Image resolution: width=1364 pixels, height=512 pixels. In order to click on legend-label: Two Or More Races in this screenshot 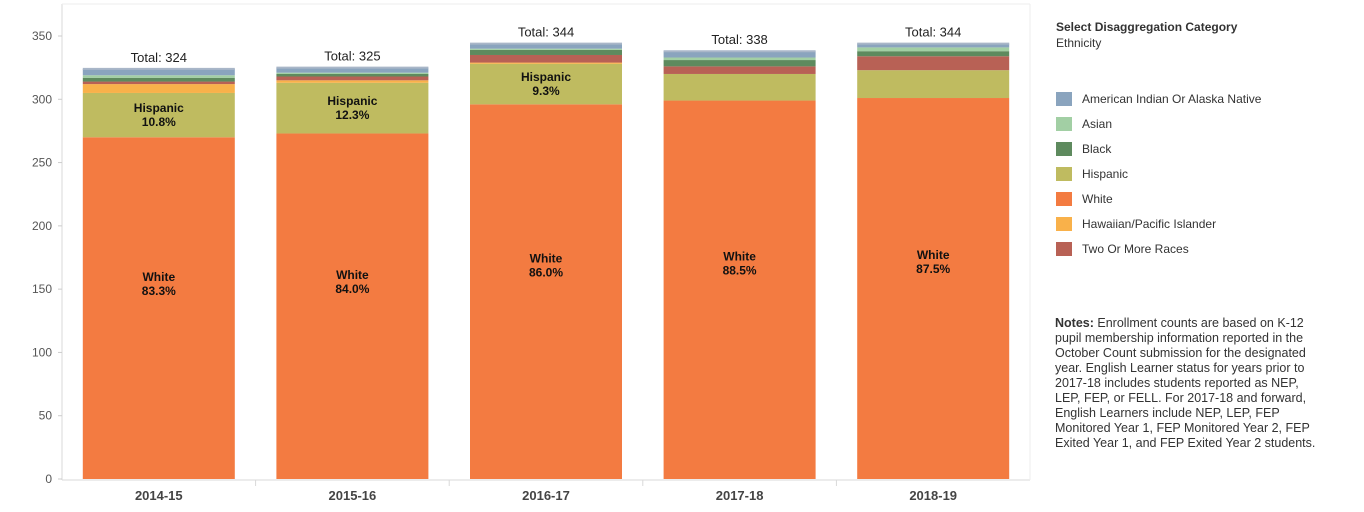, I will do `click(1135, 248)`.